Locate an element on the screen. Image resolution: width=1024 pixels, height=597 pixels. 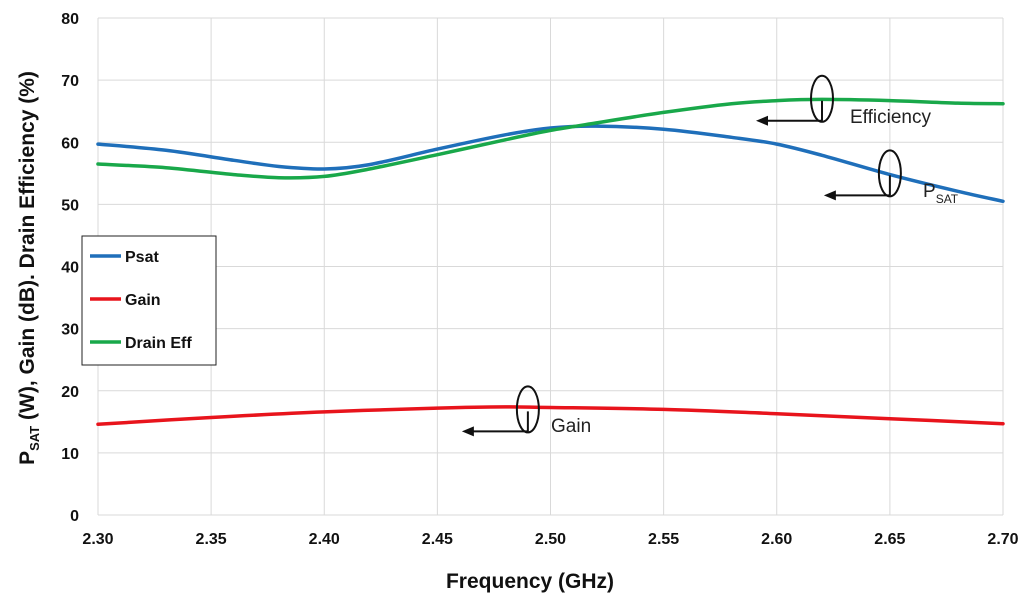
legend-item-gain: Gain is located at coordinates (125, 300).